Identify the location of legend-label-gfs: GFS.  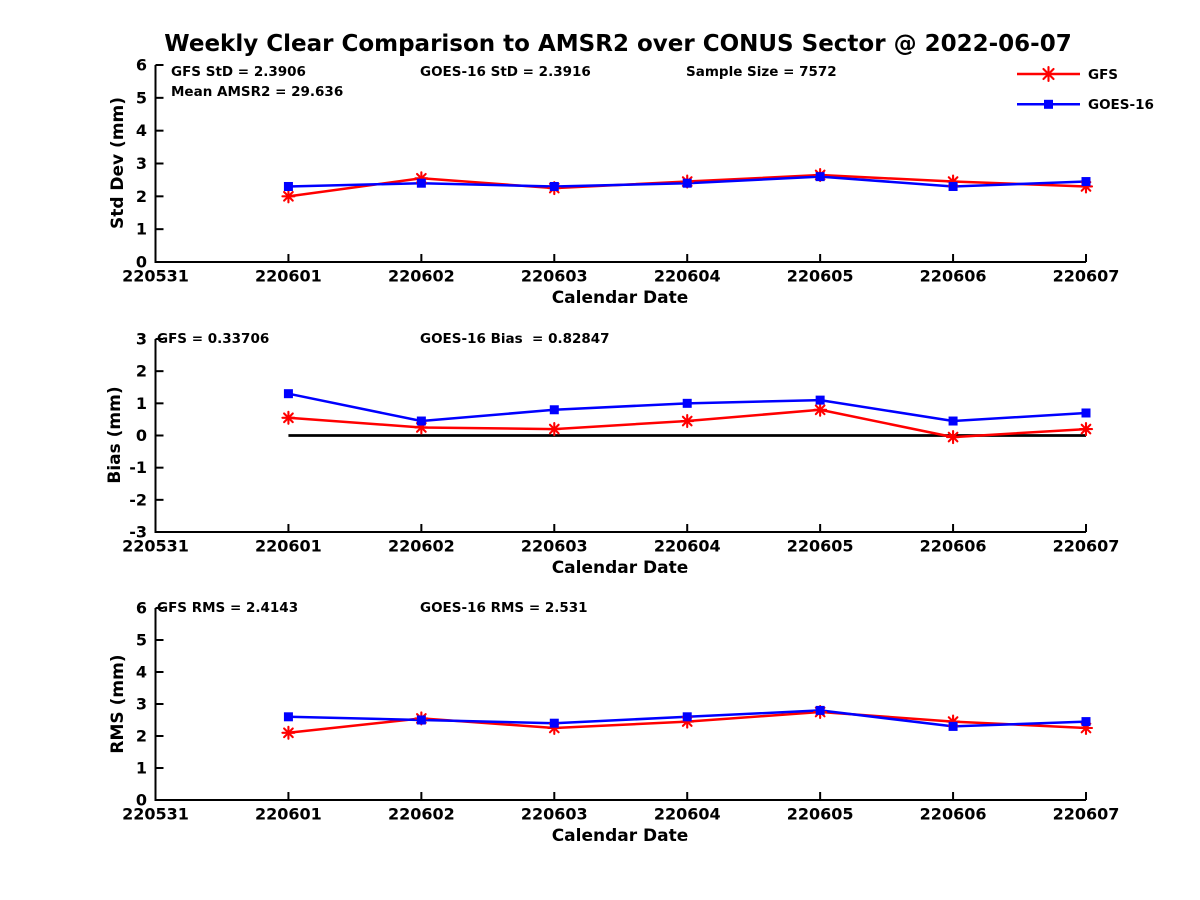
(1103, 75).